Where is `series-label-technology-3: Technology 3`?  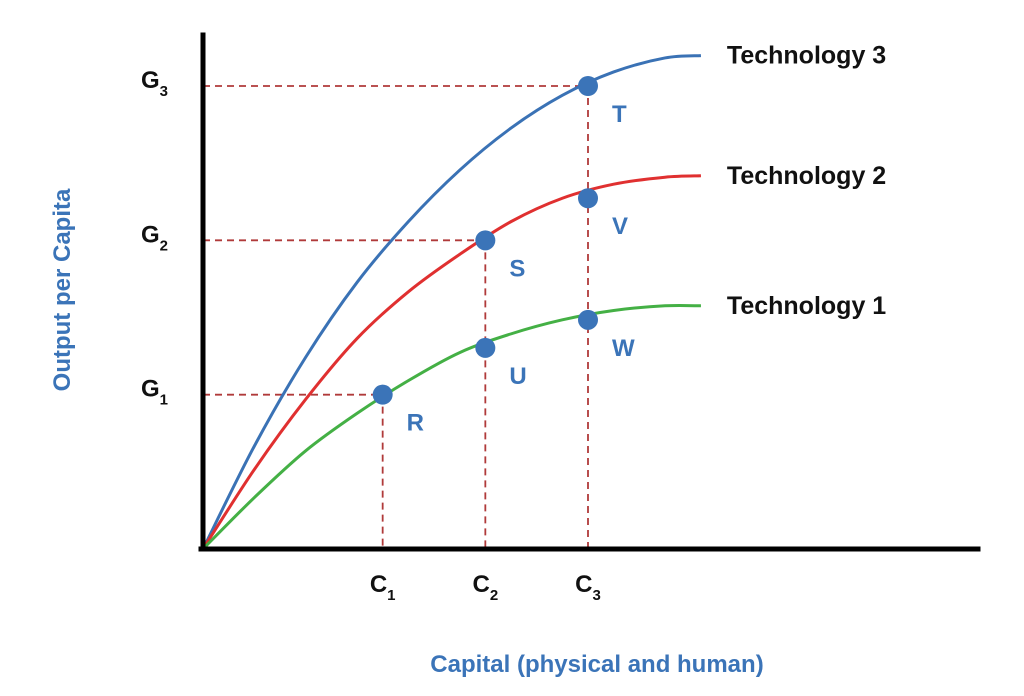
series-label-technology-3: Technology 3 is located at coordinates (806, 56).